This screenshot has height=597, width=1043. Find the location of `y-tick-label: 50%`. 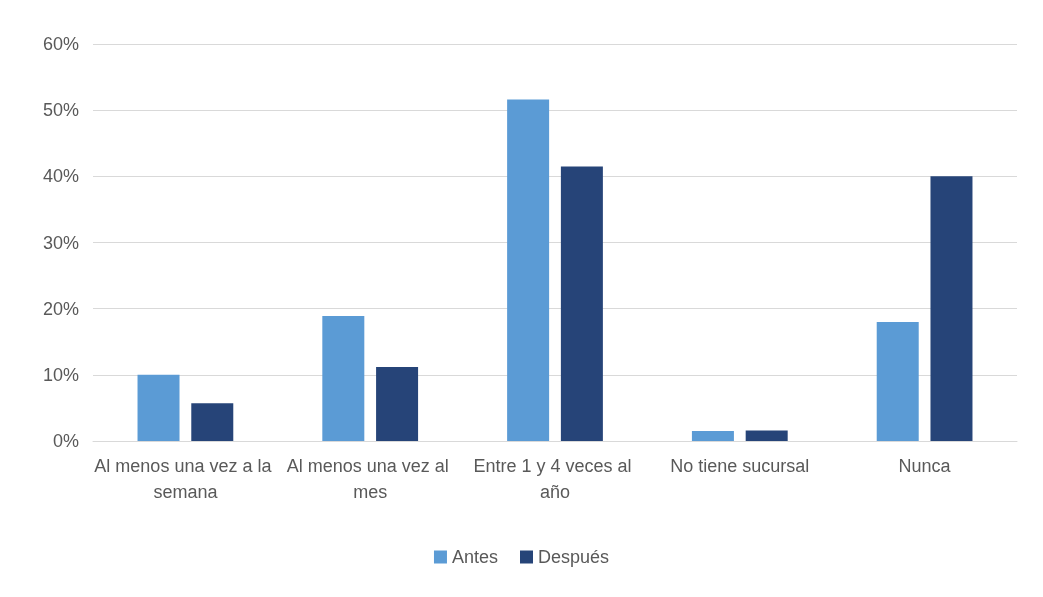

y-tick-label: 50% is located at coordinates (60, 110).